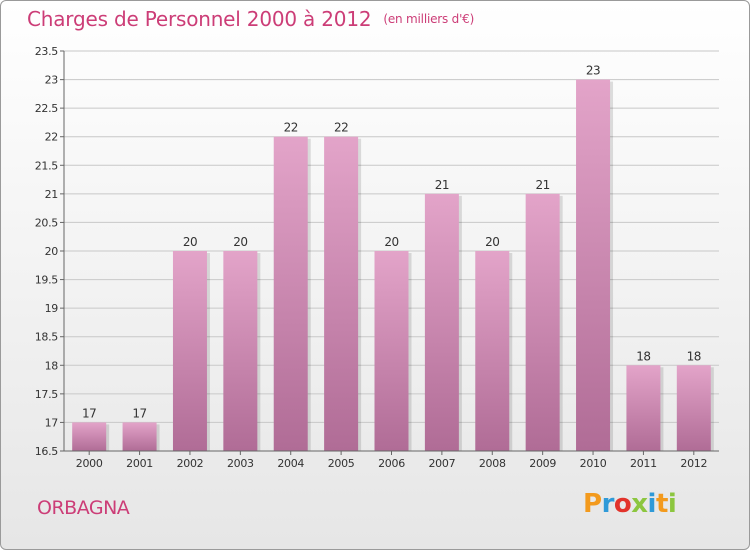  I want to click on chart-title-text: Charges de Personnel 2000 à 2012, so click(199, 19).